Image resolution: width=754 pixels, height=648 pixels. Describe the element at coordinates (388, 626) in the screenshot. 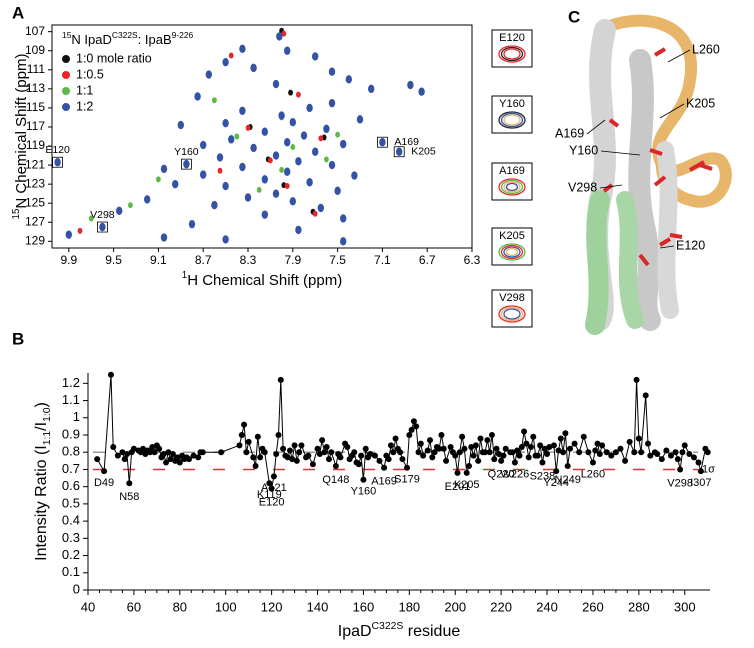

I see `x-axis-title-part: C322S` at that location.